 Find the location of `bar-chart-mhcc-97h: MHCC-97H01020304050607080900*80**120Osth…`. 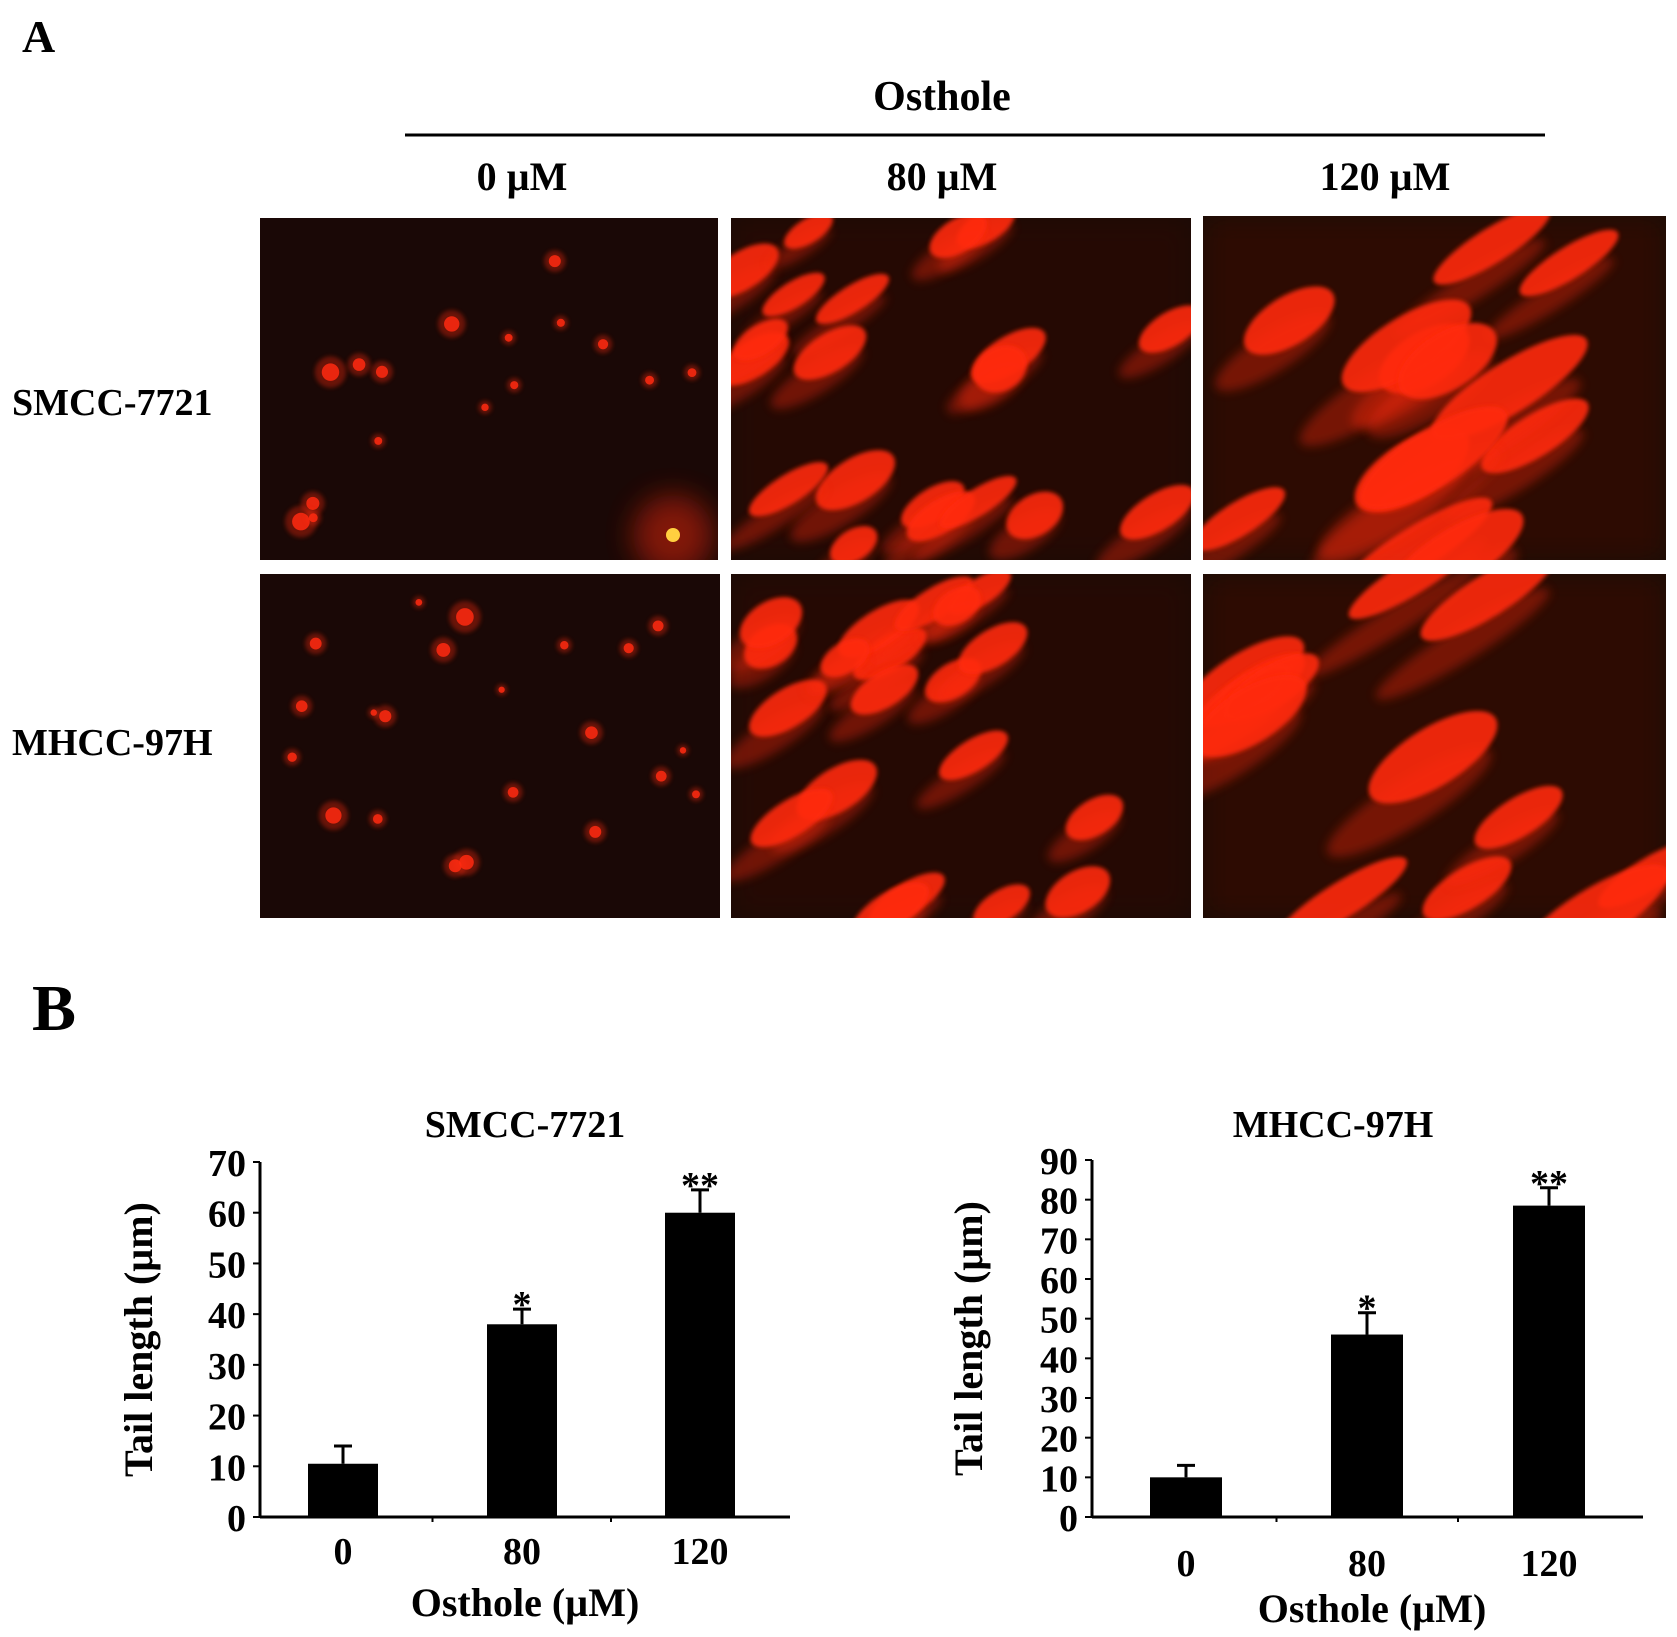

bar-chart-mhcc-97h: MHCC-97H01020304050607080900*80**120Osth… is located at coordinates (1294, 1367).